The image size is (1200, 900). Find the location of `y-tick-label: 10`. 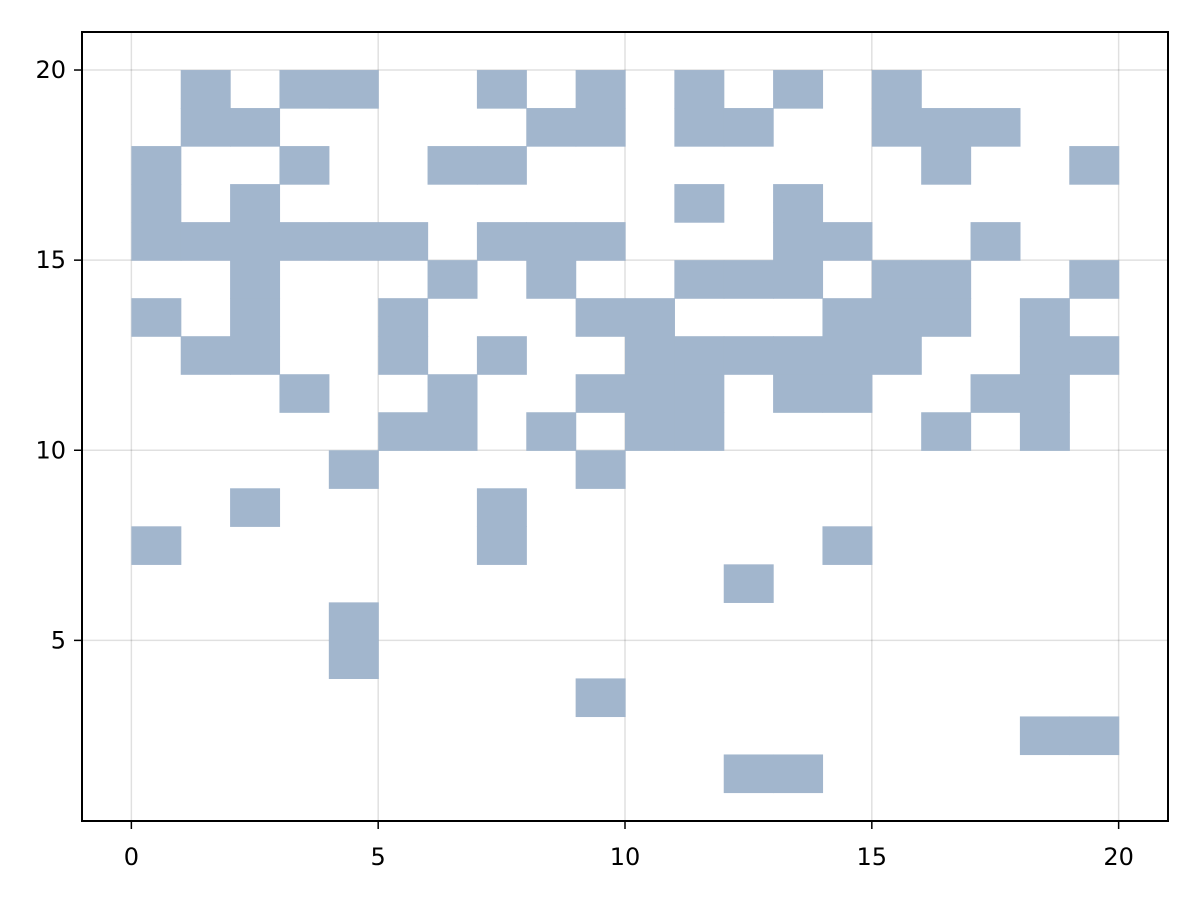

y-tick-label: 10 is located at coordinates (50, 450).